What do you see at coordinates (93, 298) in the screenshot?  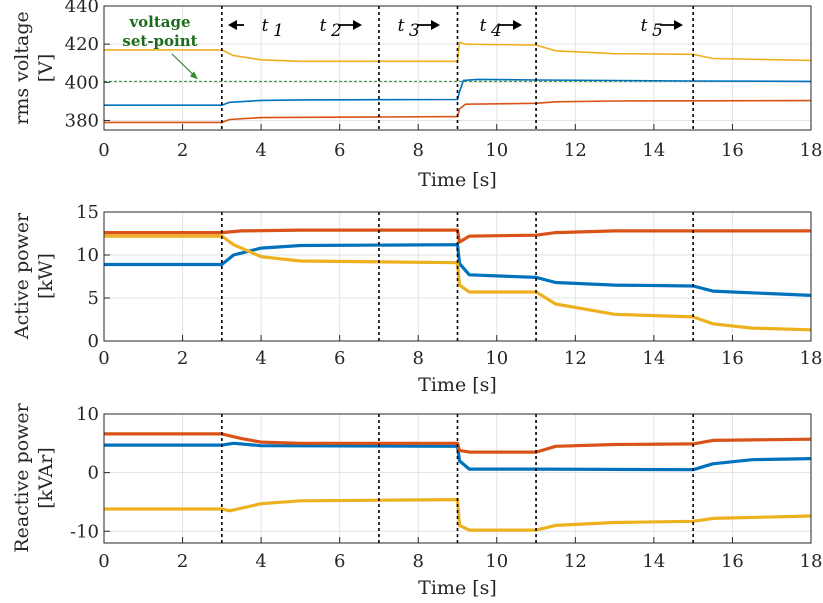 I see `y-tick-label: 5` at bounding box center [93, 298].